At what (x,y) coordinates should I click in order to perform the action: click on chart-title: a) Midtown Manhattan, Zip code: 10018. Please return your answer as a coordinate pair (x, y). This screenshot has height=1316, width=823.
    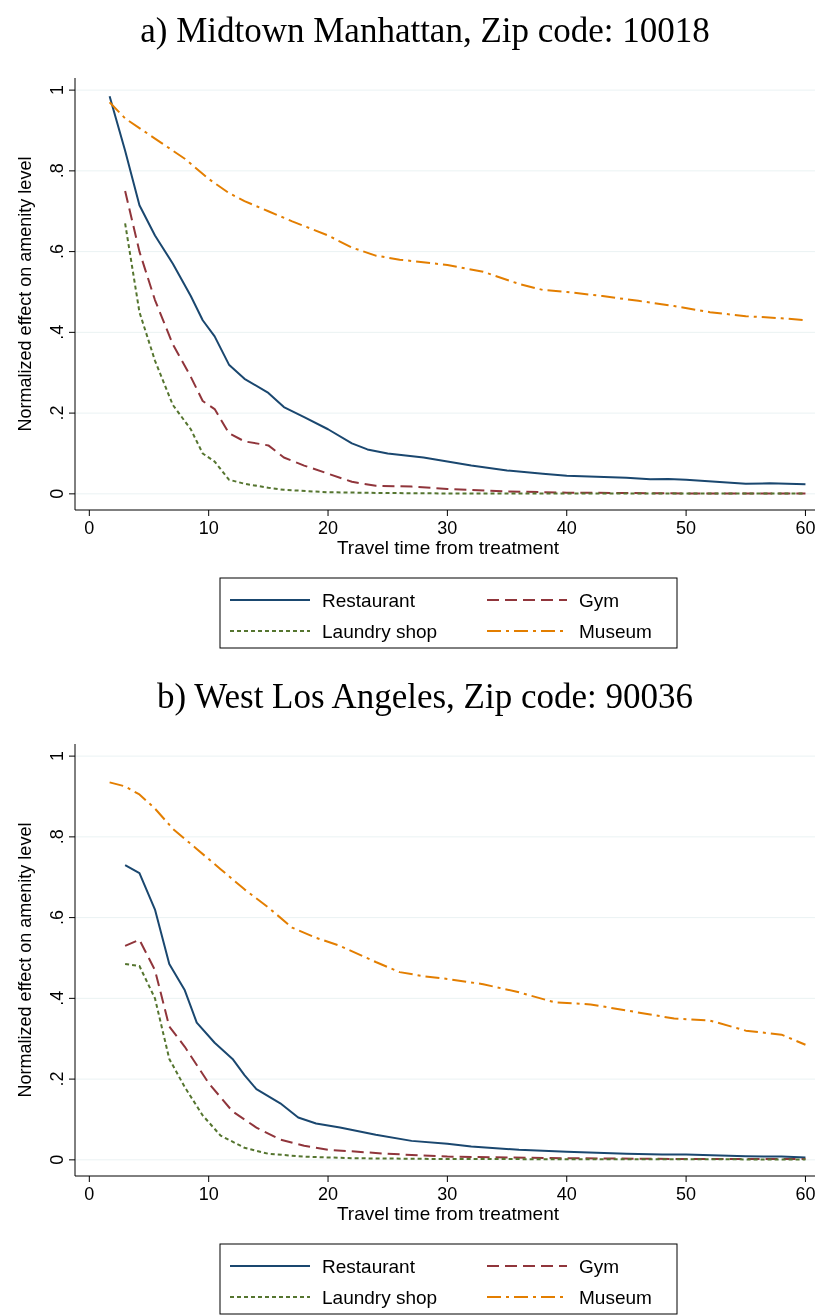
    Looking at the image, I should click on (425, 30).